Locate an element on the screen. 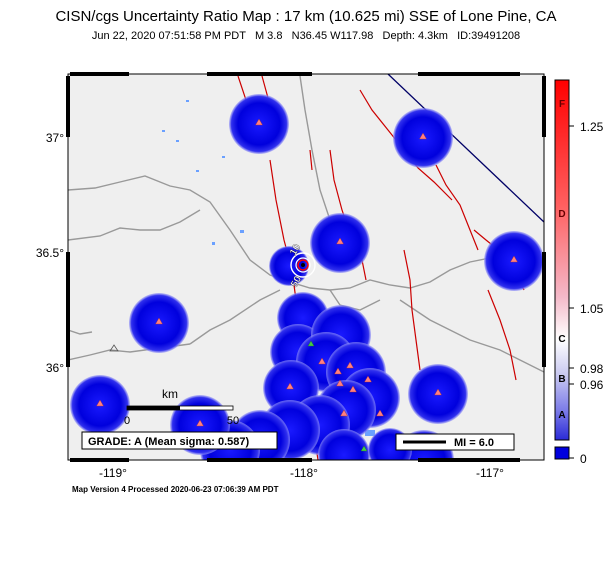 This screenshot has height=584, width=612. cbar-value-1-25: 1.25 is located at coordinates (592, 127).